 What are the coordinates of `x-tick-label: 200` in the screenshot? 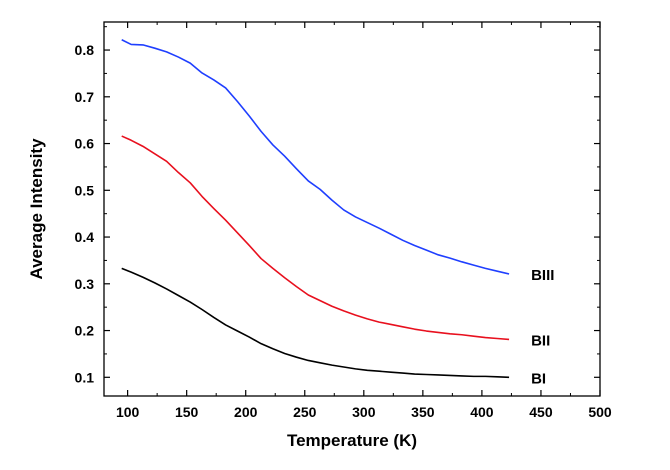 It's located at (246, 412).